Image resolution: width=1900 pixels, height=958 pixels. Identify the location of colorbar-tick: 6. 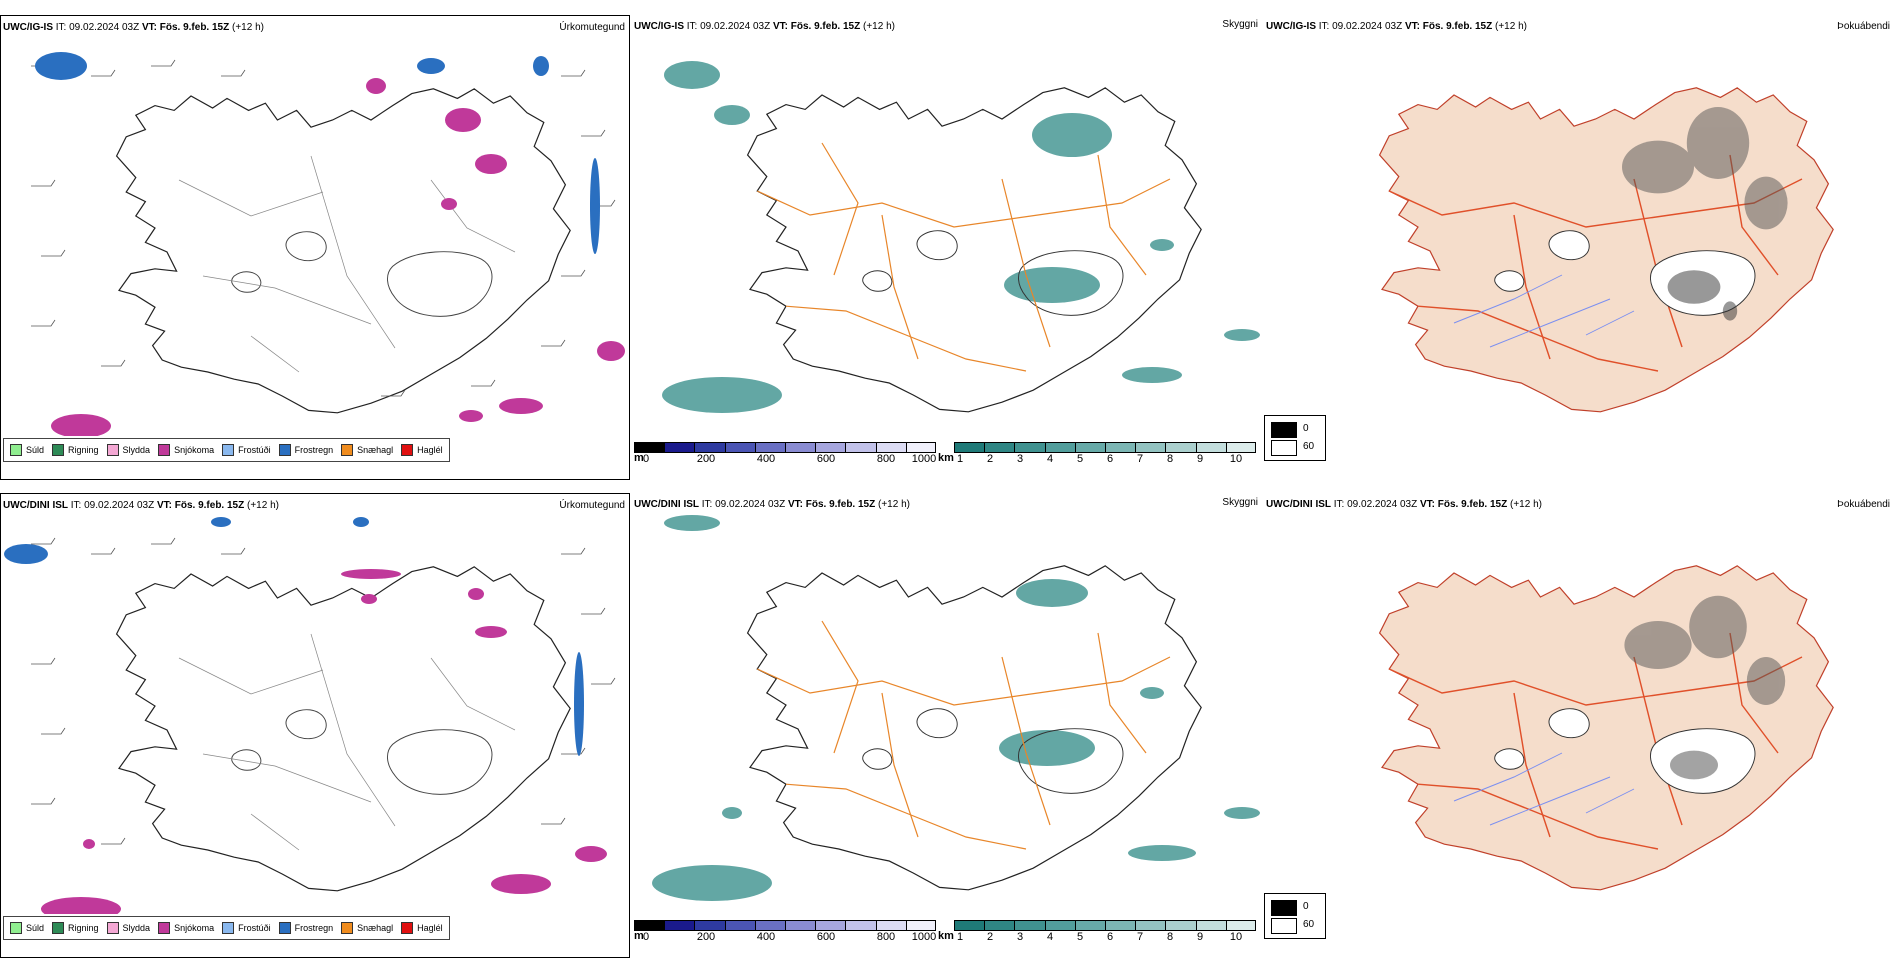
(1110, 937).